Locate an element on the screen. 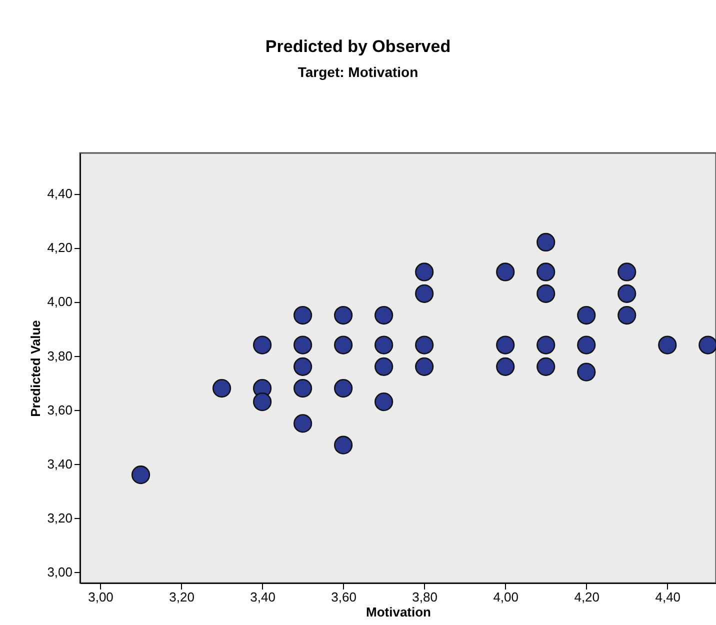 The image size is (716, 625). y-tick-label: 3,00 is located at coordinates (59, 572).